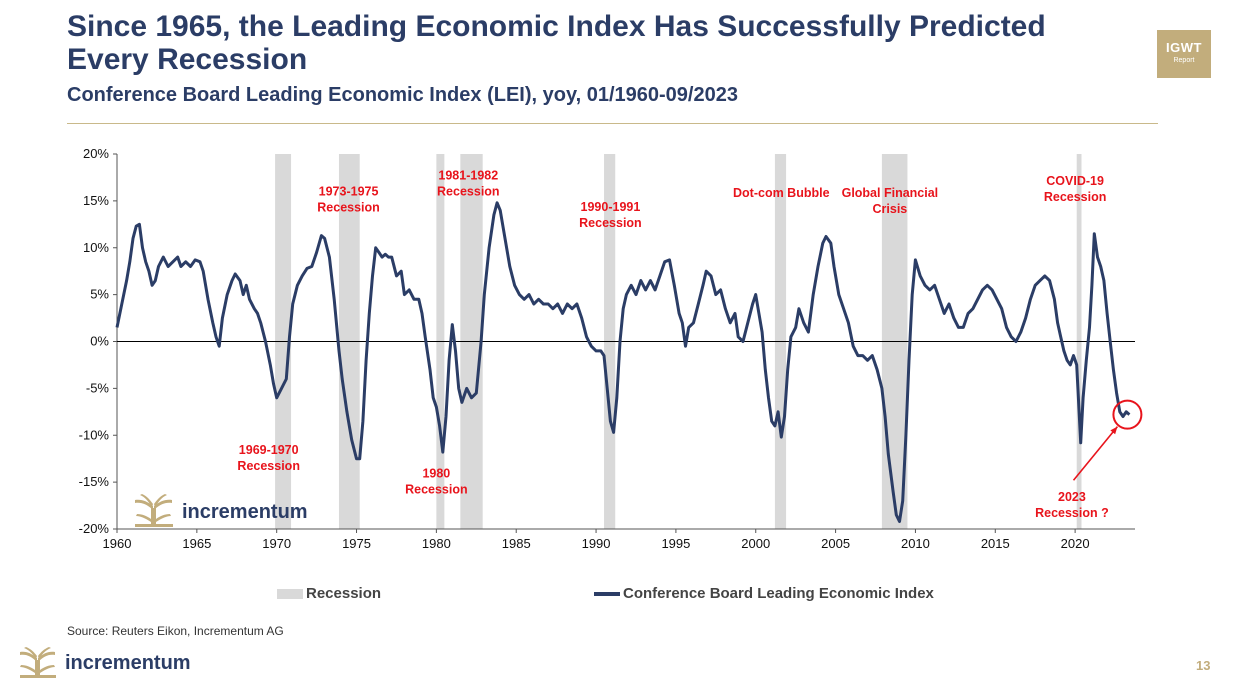 This screenshot has width=1239, height=687. I want to click on legend-recession-label: Recession, so click(344, 593).